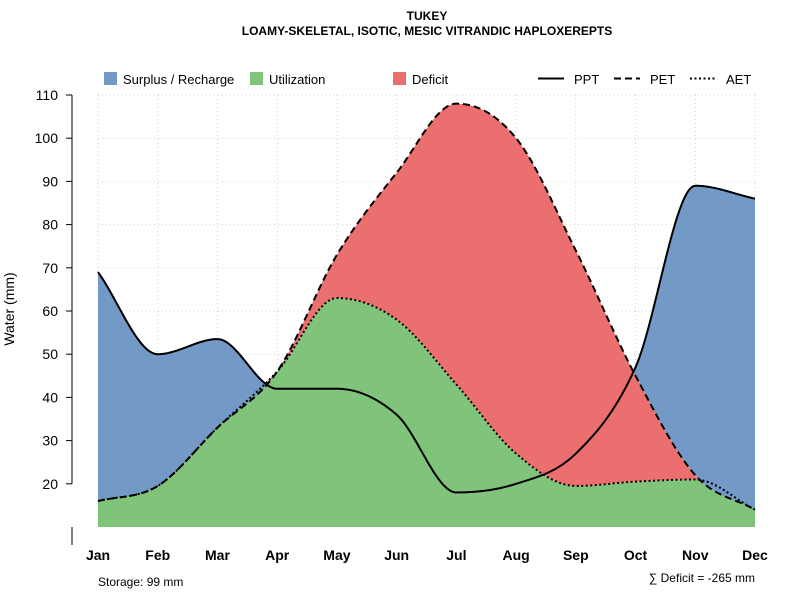  I want to click on y-tick-label: 60, so click(50, 311).